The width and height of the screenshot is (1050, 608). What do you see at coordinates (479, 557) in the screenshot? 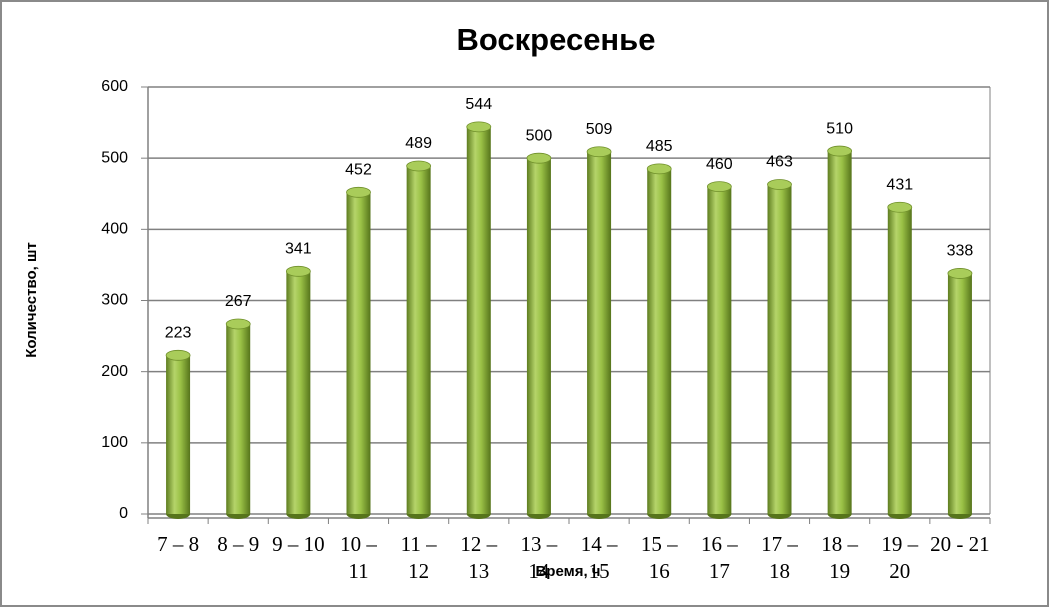
I see `x-tick-label: 12 – 13` at bounding box center [479, 557].